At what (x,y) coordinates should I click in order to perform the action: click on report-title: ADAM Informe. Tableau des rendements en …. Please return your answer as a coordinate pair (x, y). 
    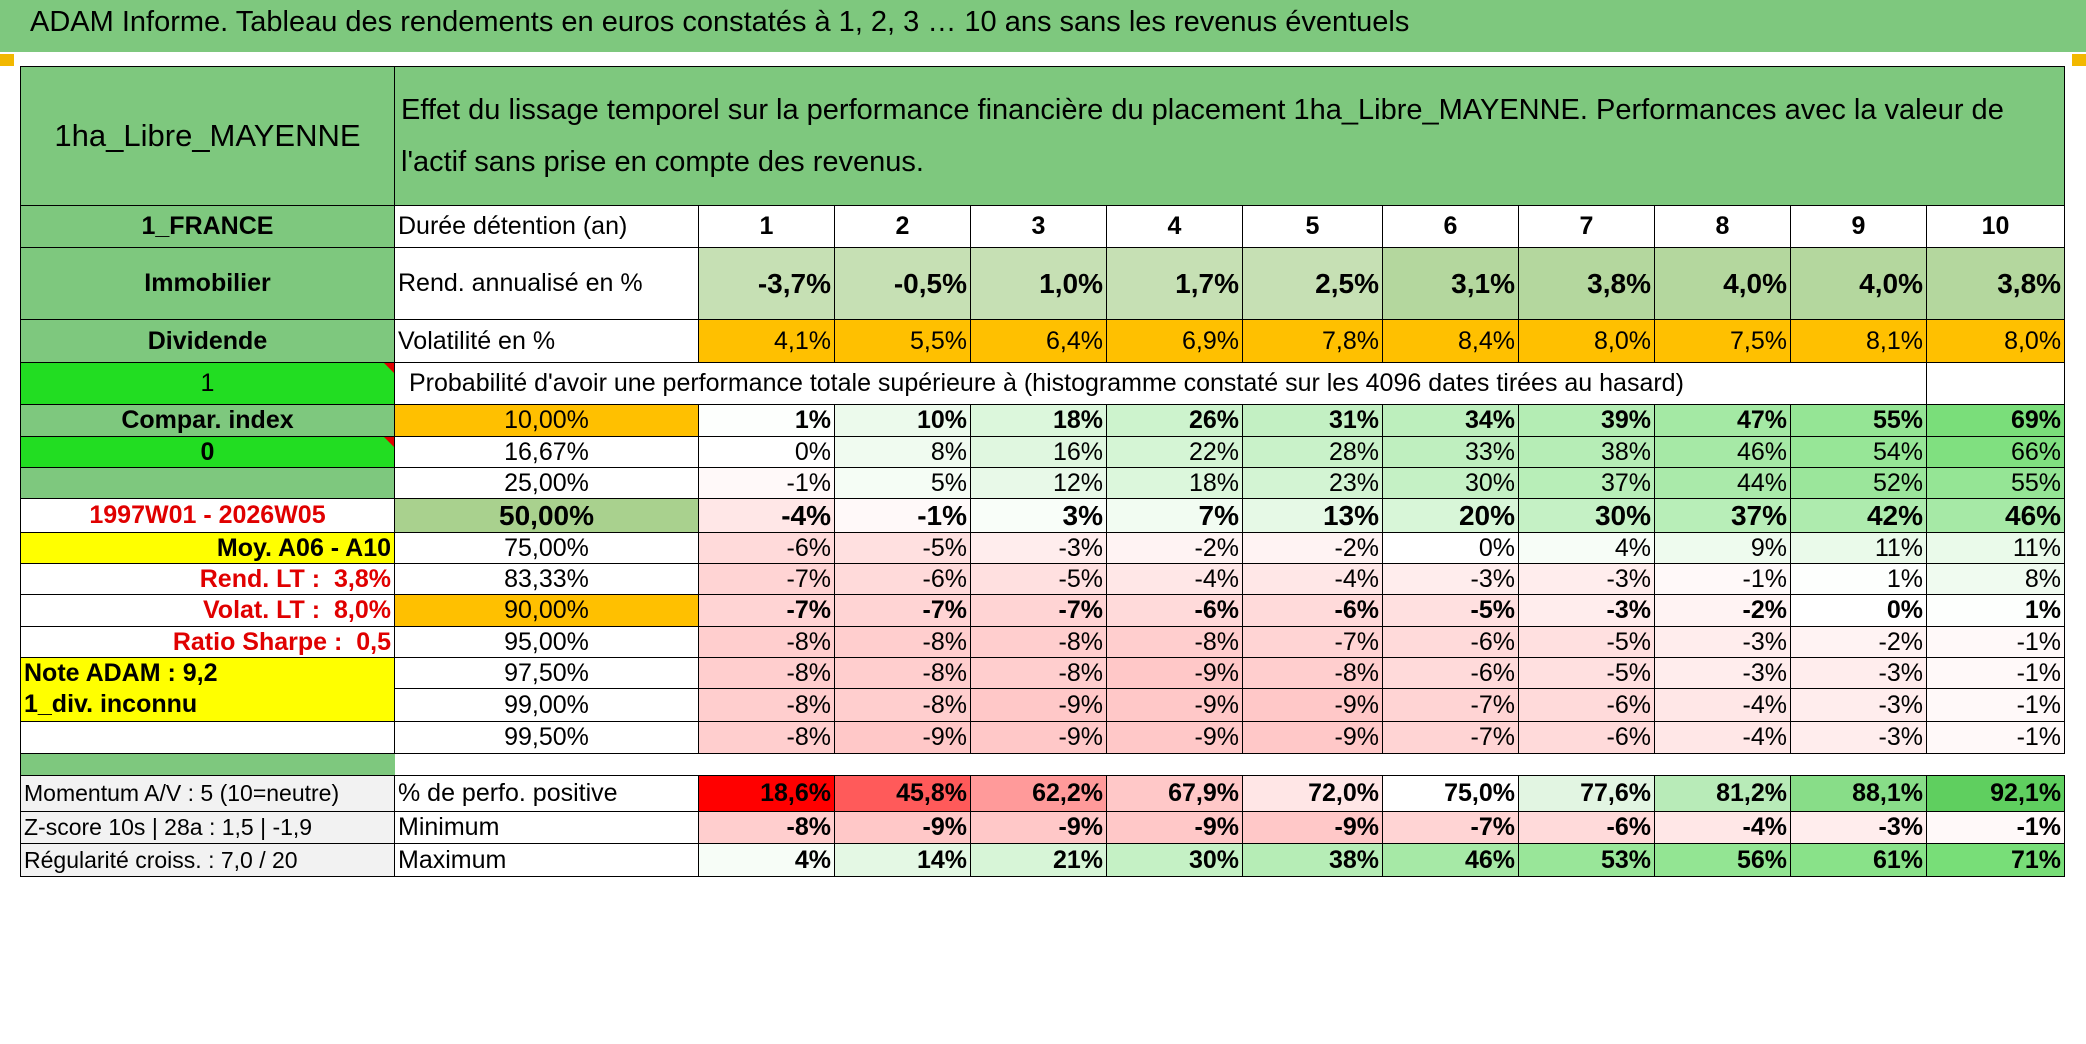
    Looking at the image, I should click on (720, 22).